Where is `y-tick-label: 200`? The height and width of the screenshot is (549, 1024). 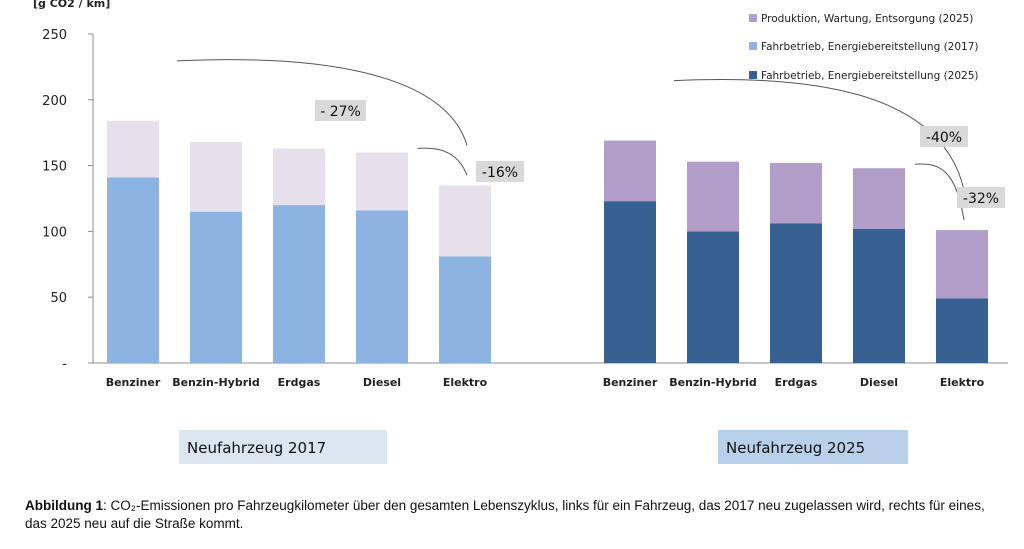 y-tick-label: 200 is located at coordinates (54, 101).